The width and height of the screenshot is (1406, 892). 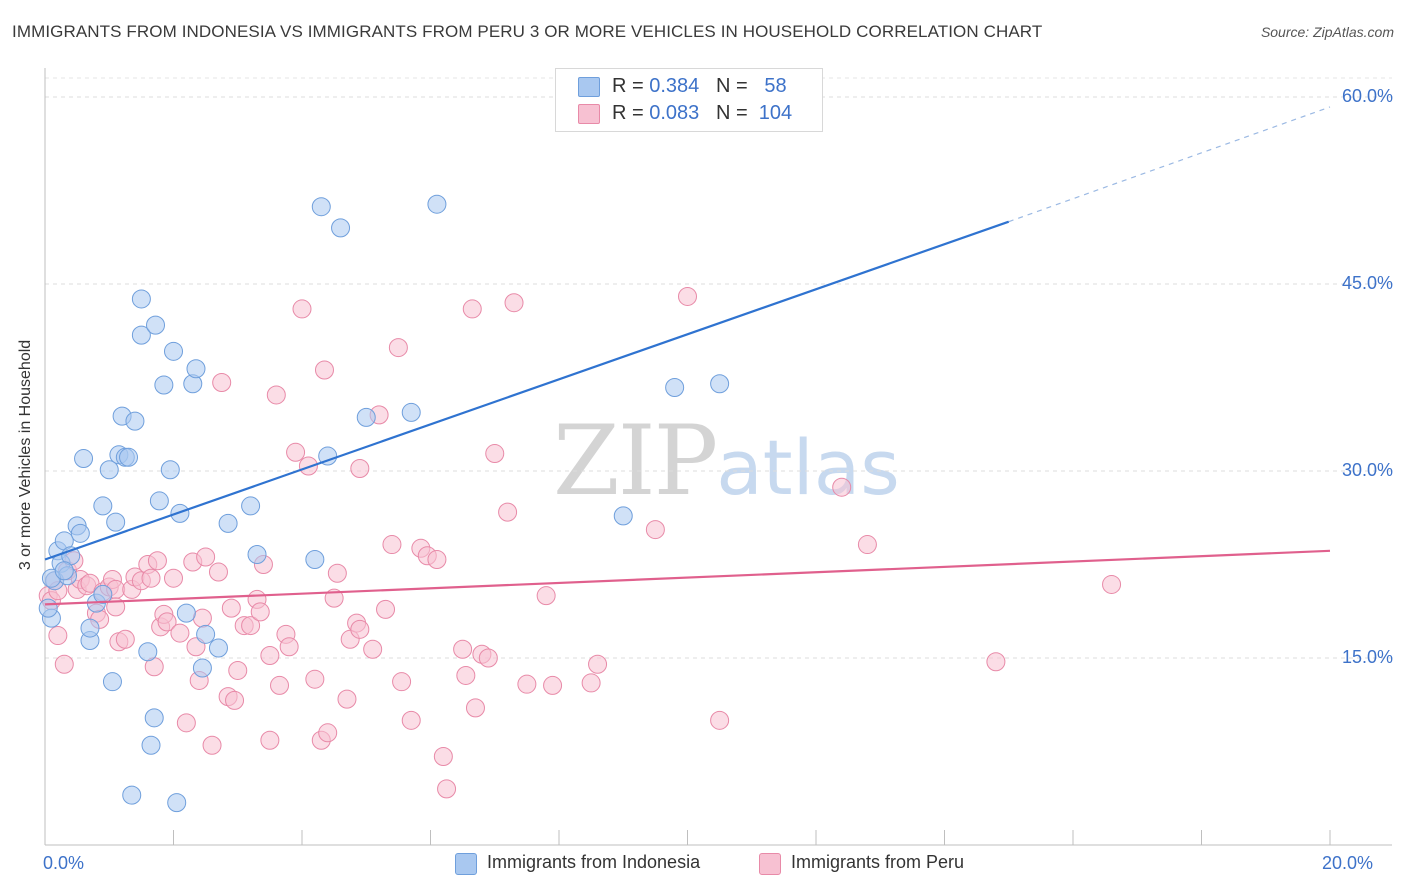 What do you see at coordinates (699, 86) in the screenshot?
I see `legend-stats-indonesia: R = 0.384 N = 58` at bounding box center [699, 86].